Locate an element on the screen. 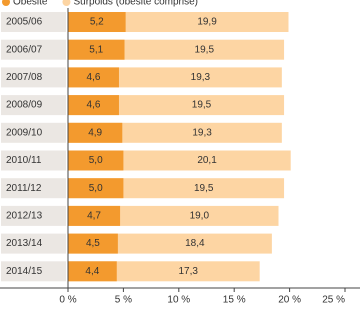  value-label: 19,0 is located at coordinates (200, 216).